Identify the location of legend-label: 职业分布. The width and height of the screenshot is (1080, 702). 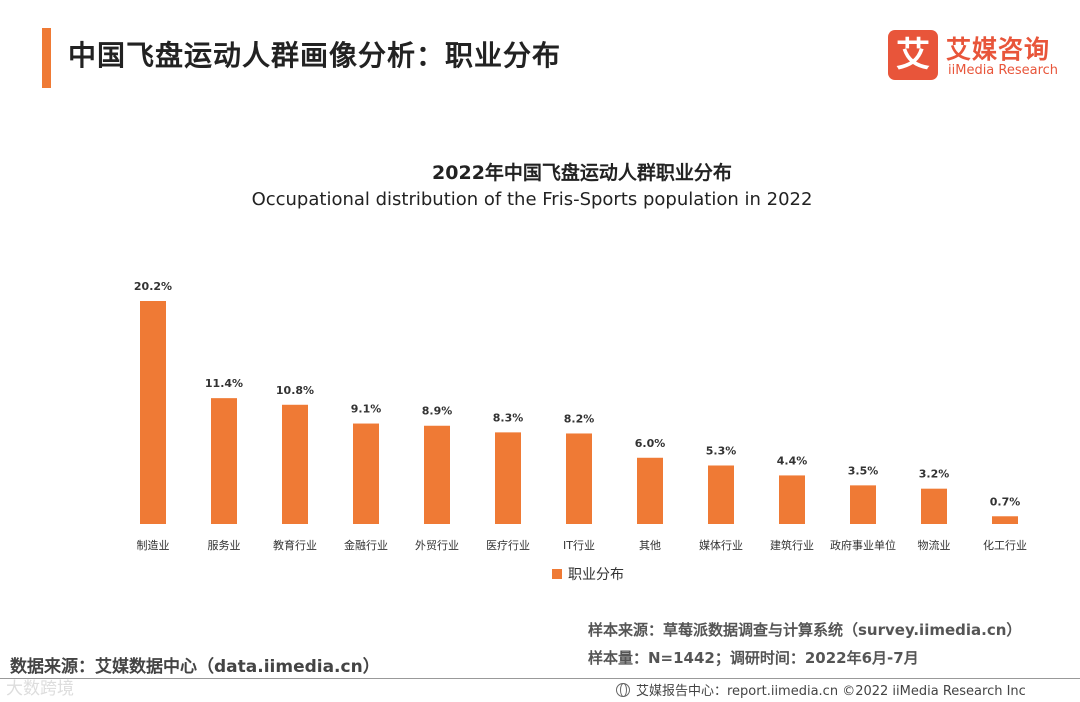
(596, 575).